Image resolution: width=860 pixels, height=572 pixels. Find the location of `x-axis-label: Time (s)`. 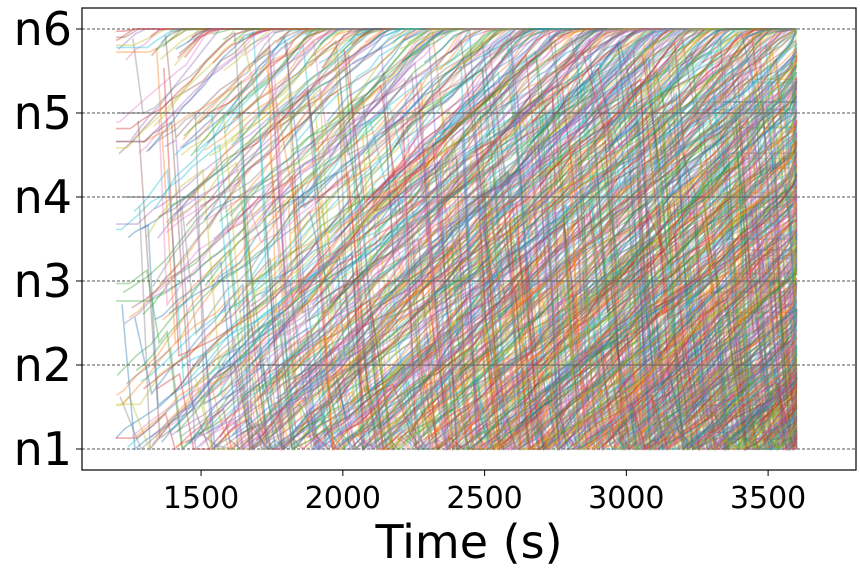

x-axis-label: Time (s) is located at coordinates (468, 542).